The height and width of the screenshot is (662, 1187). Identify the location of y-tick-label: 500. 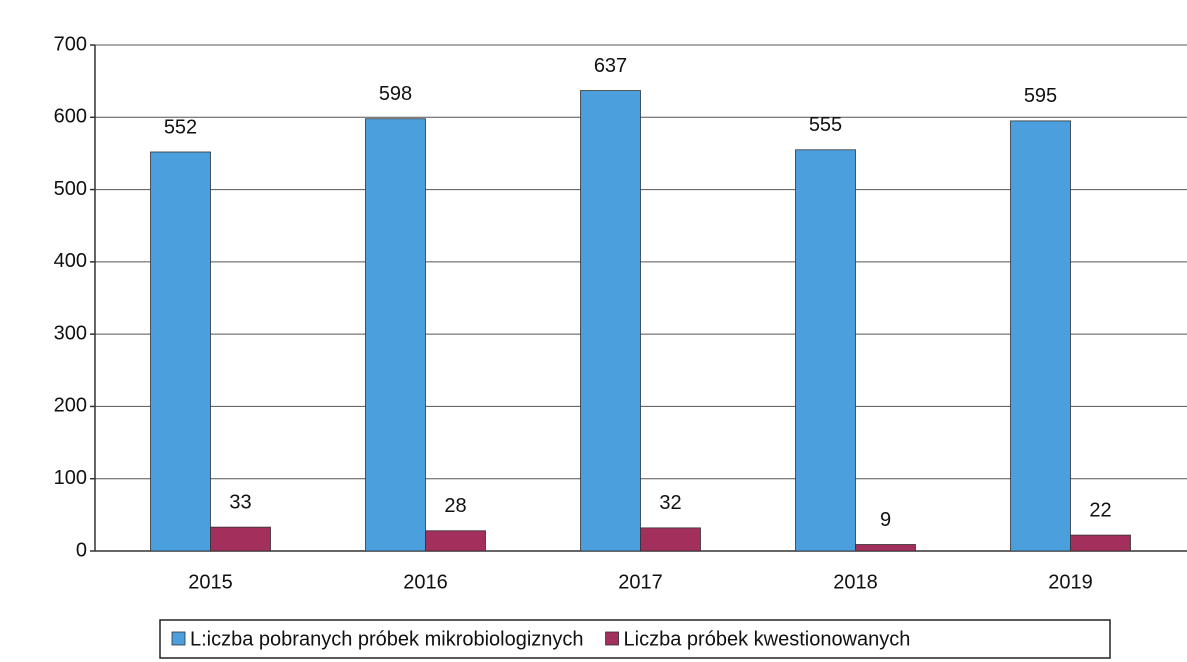
(70, 189).